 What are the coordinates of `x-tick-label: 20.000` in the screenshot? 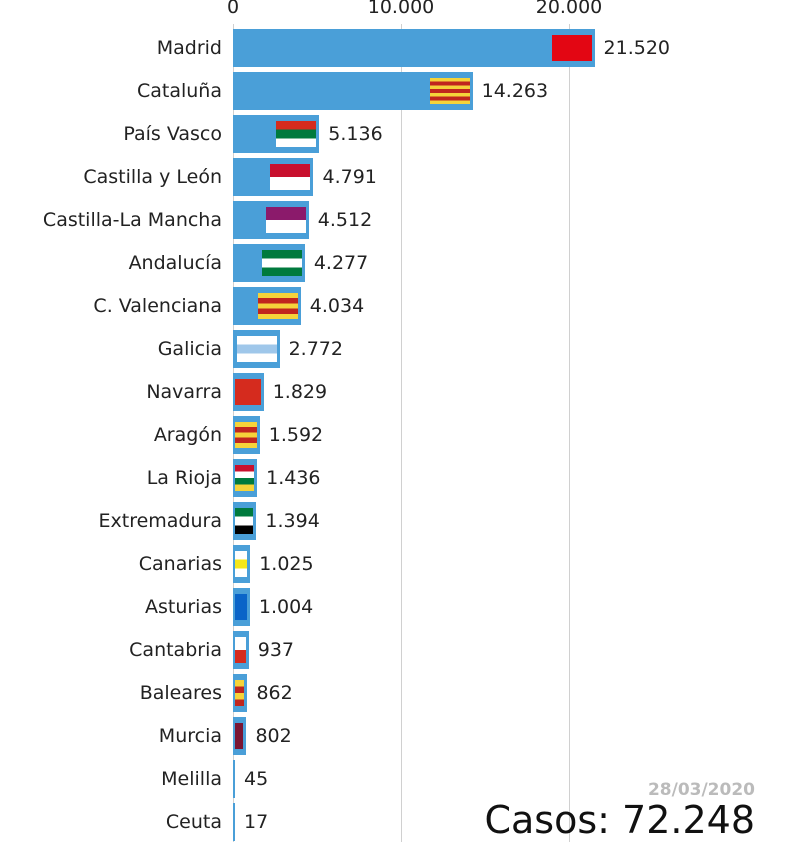 It's located at (569, 9).